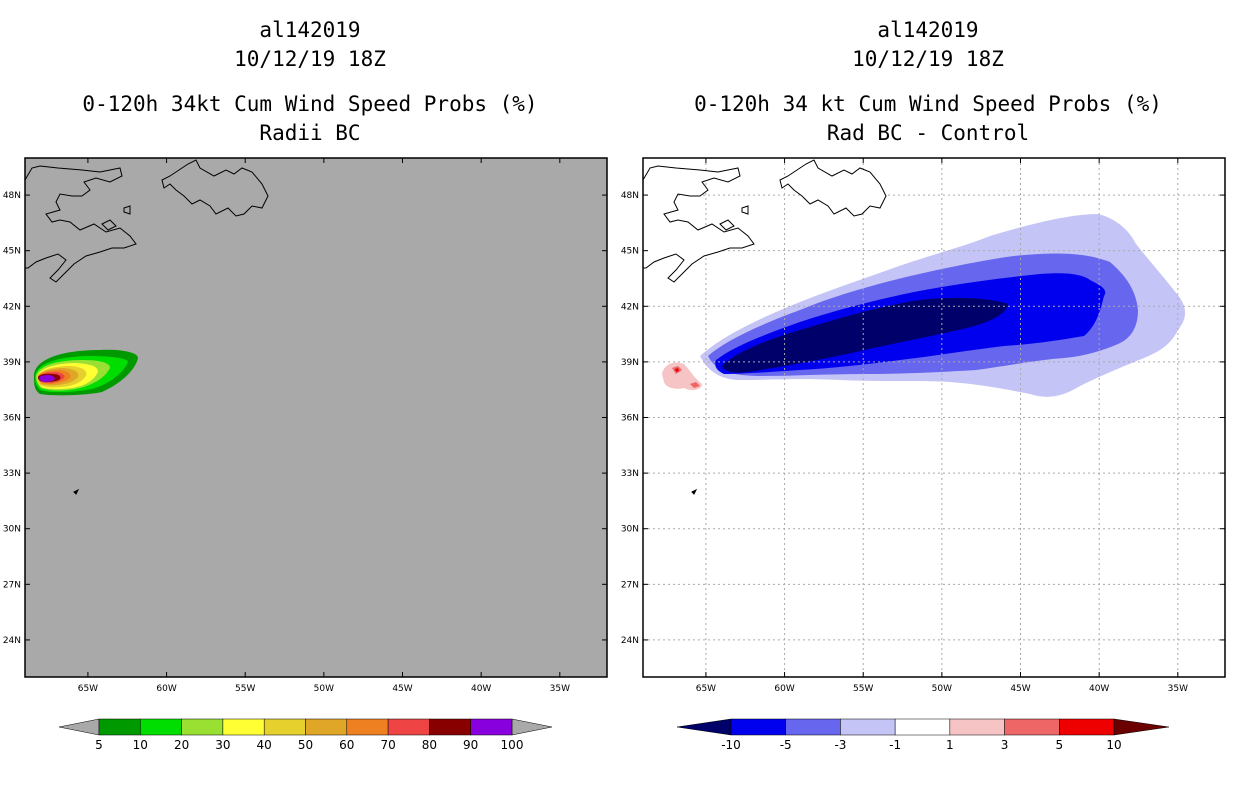  Describe the element at coordinates (12, 307) in the screenshot. I see `left-y-tick-label: 42N` at that location.